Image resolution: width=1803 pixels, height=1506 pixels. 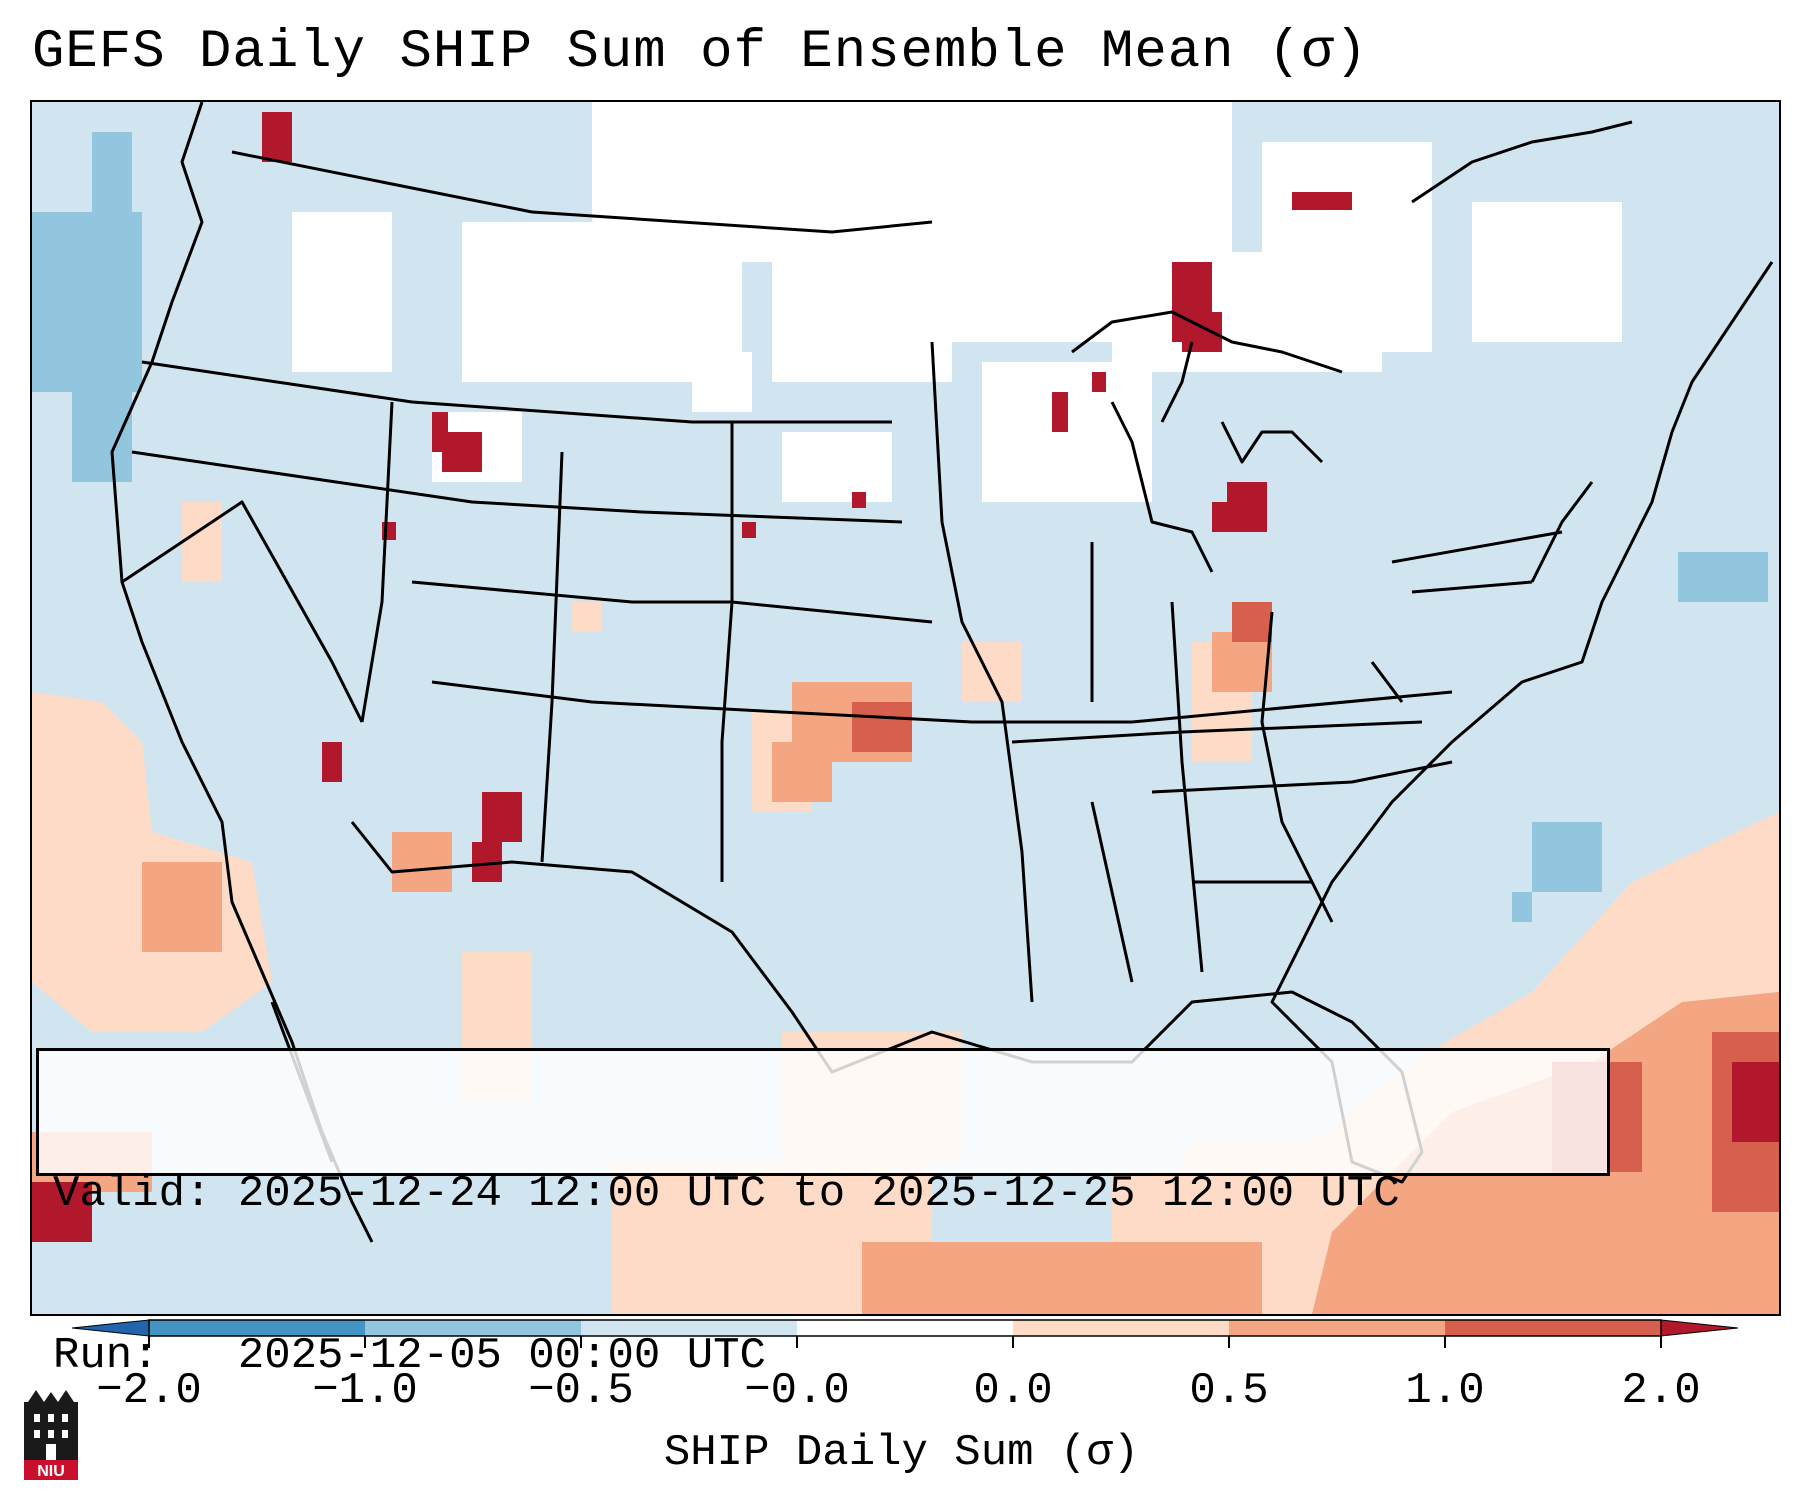 I want to click on colorbar-tick-label: 0.0, so click(x=1013, y=1391).